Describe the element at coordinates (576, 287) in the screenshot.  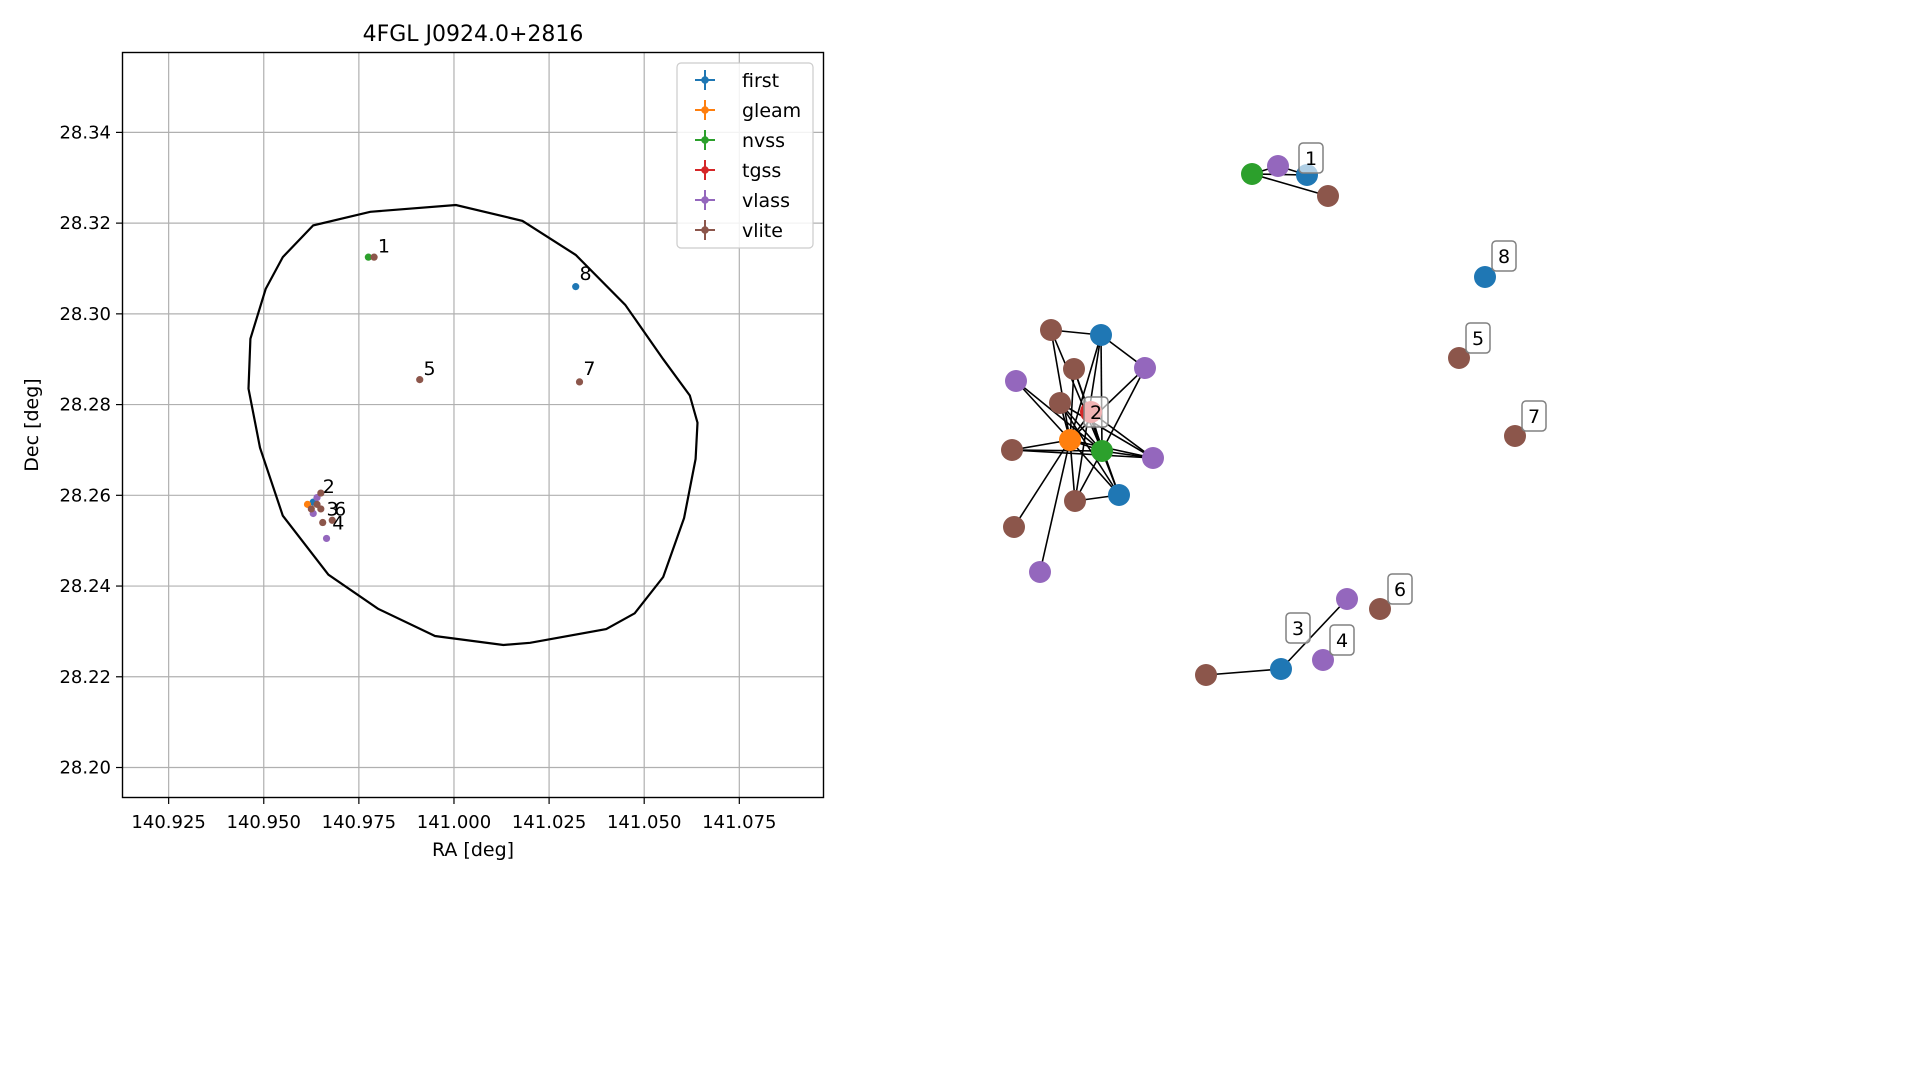
I see `point-first` at that location.